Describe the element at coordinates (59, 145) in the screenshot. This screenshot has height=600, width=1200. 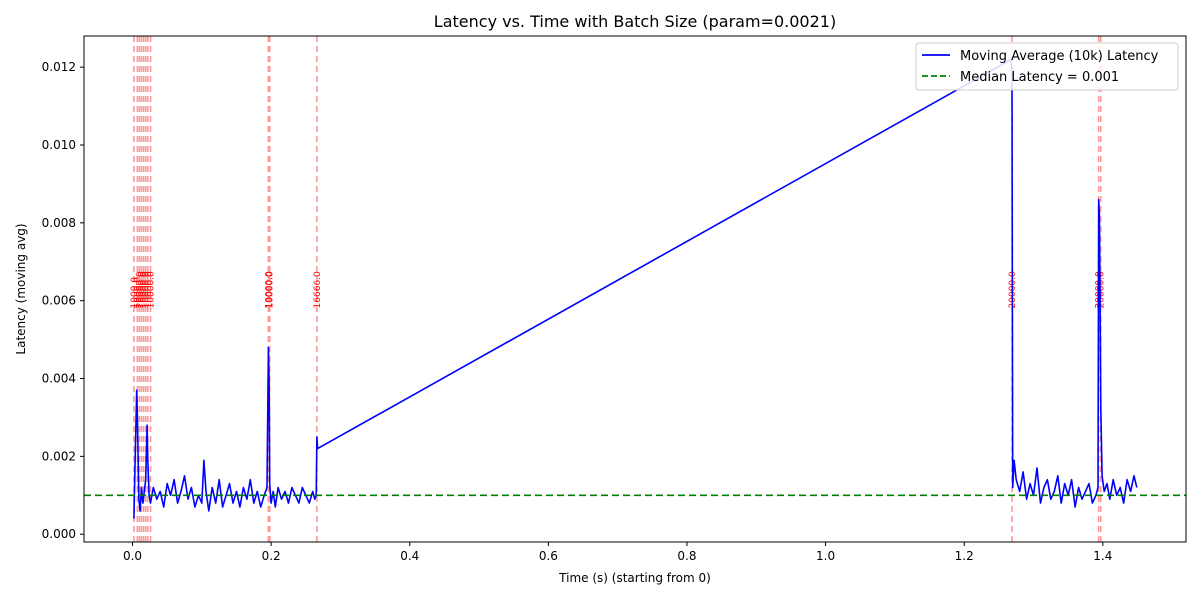
I see `y-tick-label: 0.010` at that location.